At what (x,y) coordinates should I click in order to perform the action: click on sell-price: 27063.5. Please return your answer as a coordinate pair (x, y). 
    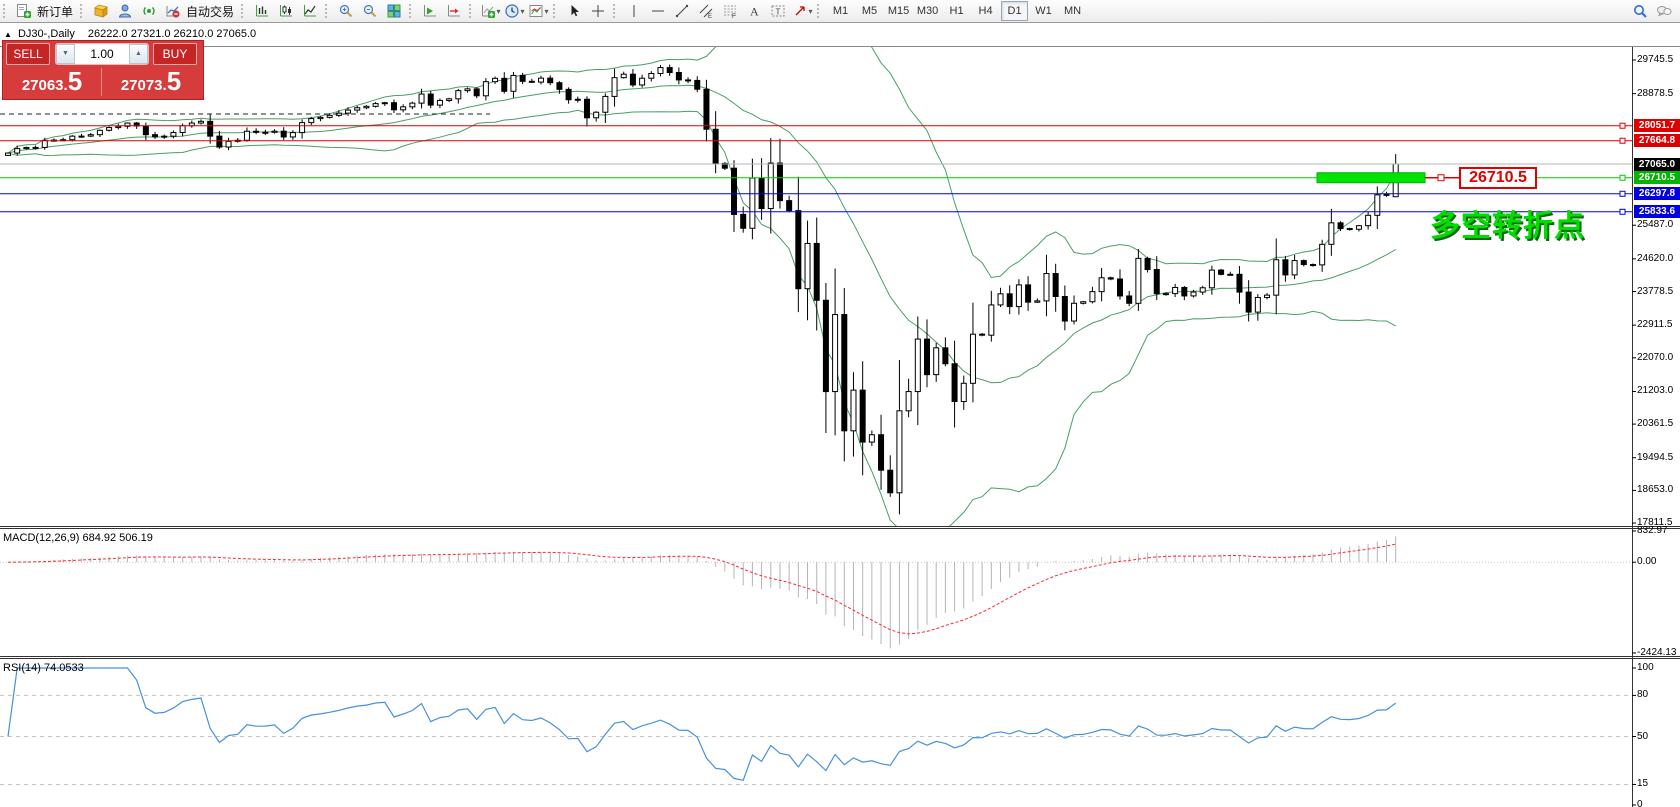
    Looking at the image, I should click on (52, 81).